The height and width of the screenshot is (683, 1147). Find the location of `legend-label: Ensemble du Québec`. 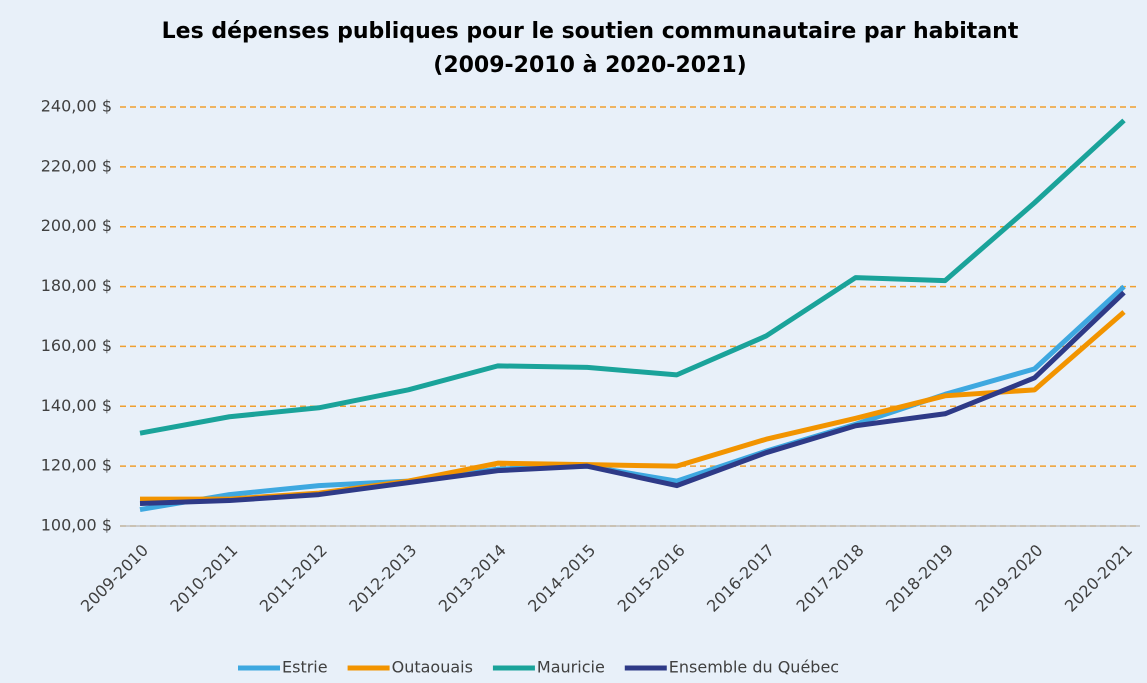

legend-label: Ensemble du Québec is located at coordinates (754, 667).